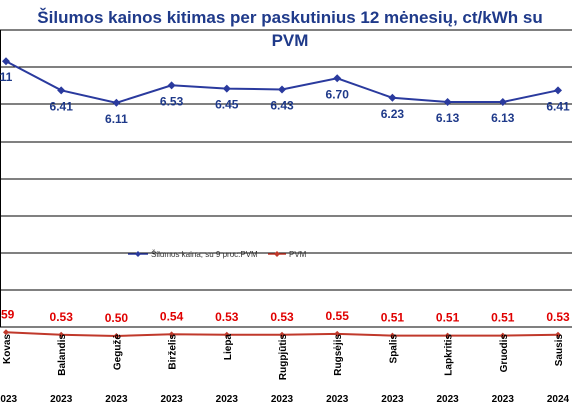  I want to click on x-tick-label: Liepa, so click(228, 347).